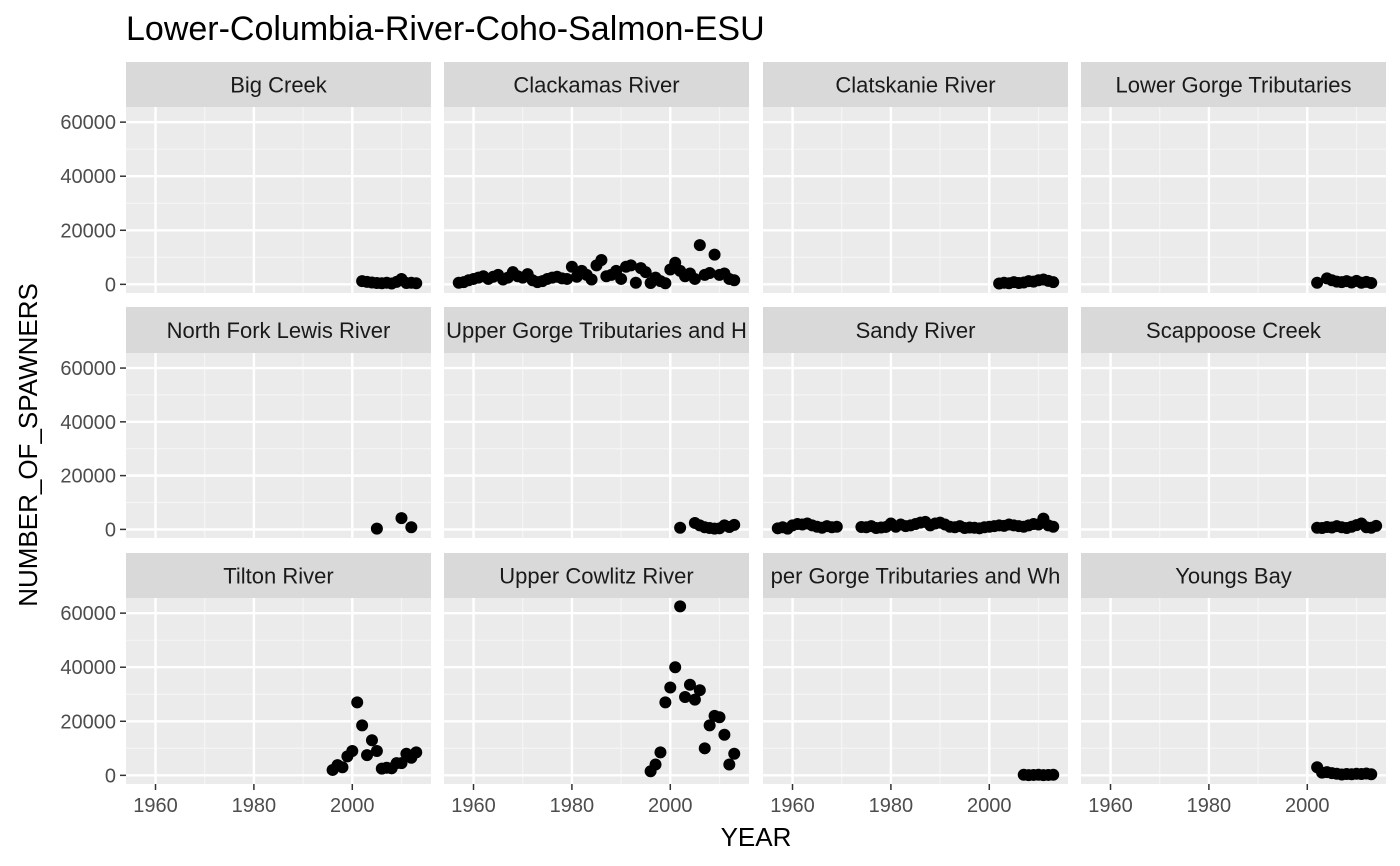 Image resolution: width=1400 pixels, height=866 pixels. I want to click on panel-youngs-bay: Youngs Bay 1960 1980 2000, so click(1233, 685).